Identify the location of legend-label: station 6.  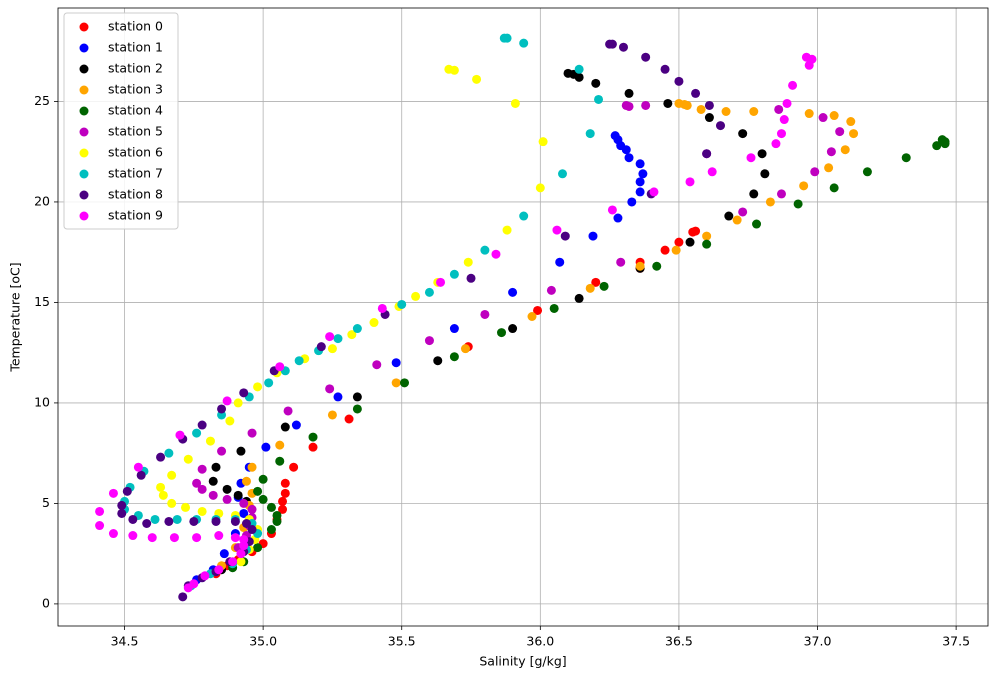
(135, 152).